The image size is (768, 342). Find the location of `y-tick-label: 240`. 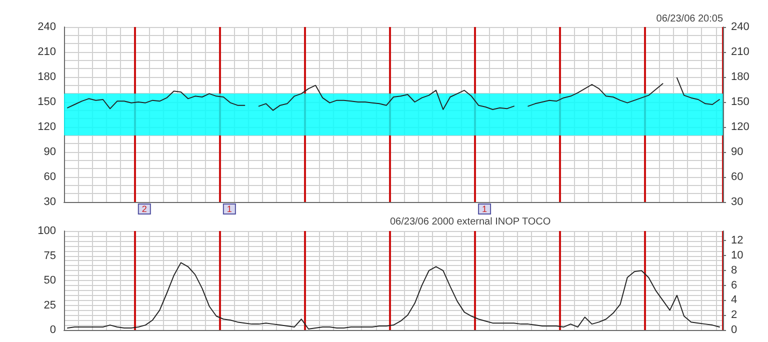

y-tick-label: 240 is located at coordinates (47, 27).